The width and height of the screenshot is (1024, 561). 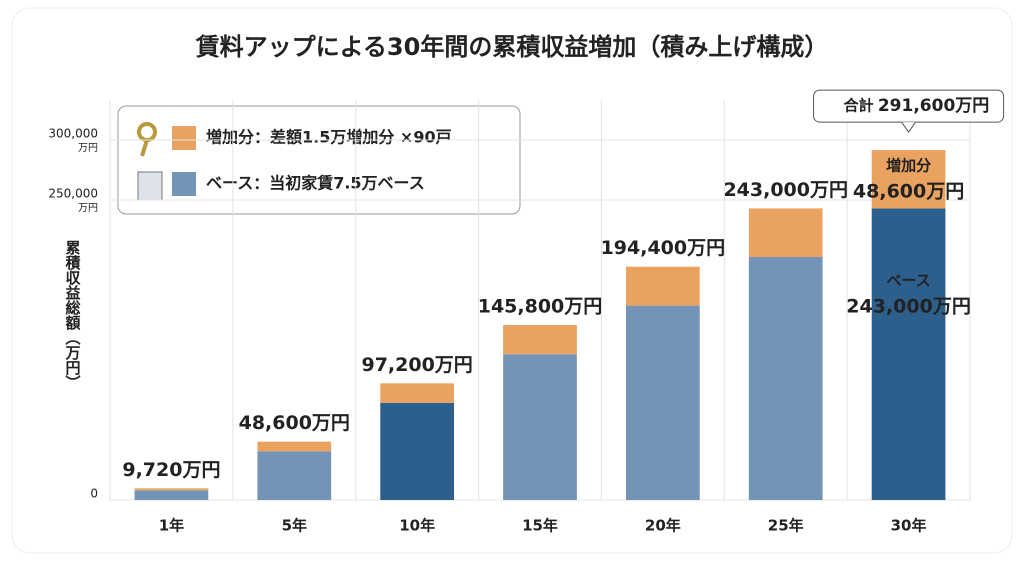 What do you see at coordinates (171, 526) in the screenshot?
I see `x-tick-label: 1年` at bounding box center [171, 526].